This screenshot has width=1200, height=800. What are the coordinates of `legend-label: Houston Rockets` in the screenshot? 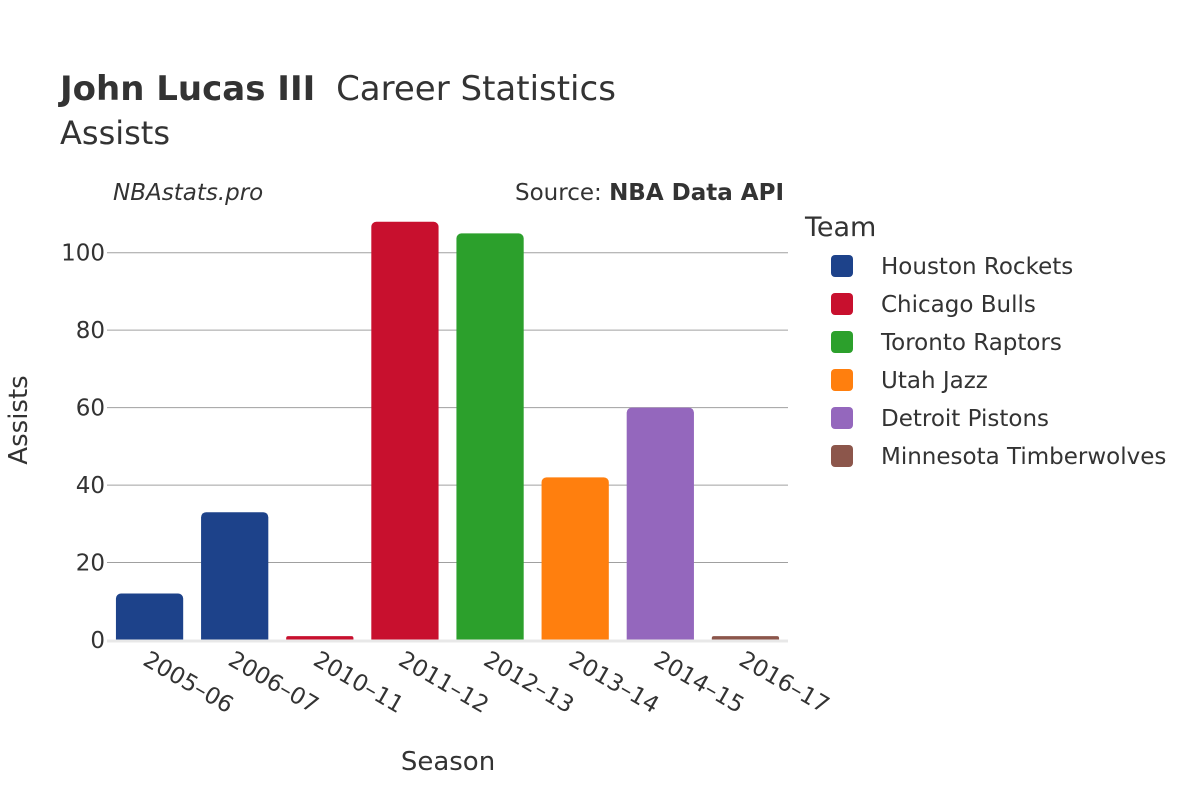 It's located at (977, 267).